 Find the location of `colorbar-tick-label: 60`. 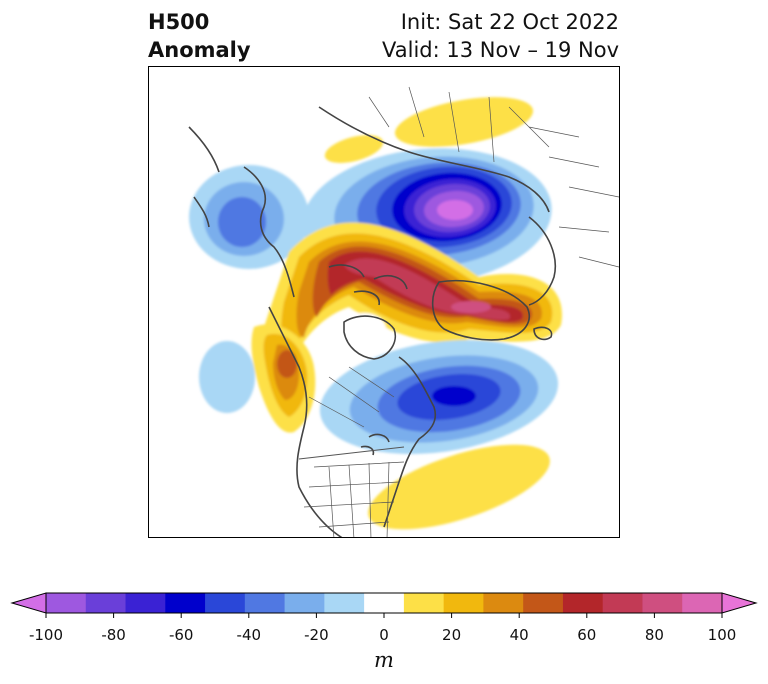

colorbar-tick-label: 60 is located at coordinates (587, 635).